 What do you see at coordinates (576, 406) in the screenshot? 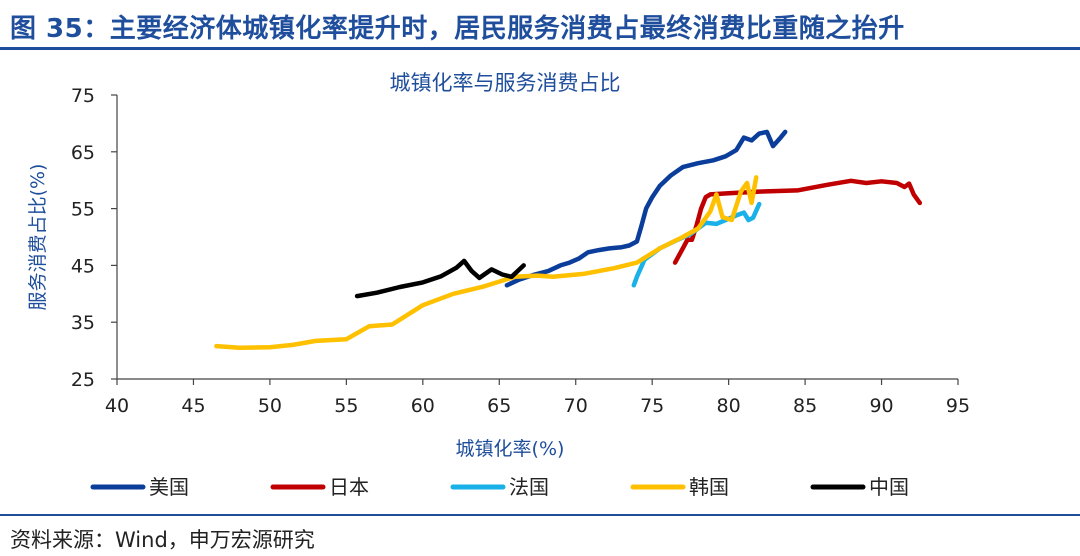
I see `x-tick-label: 70` at bounding box center [576, 406].